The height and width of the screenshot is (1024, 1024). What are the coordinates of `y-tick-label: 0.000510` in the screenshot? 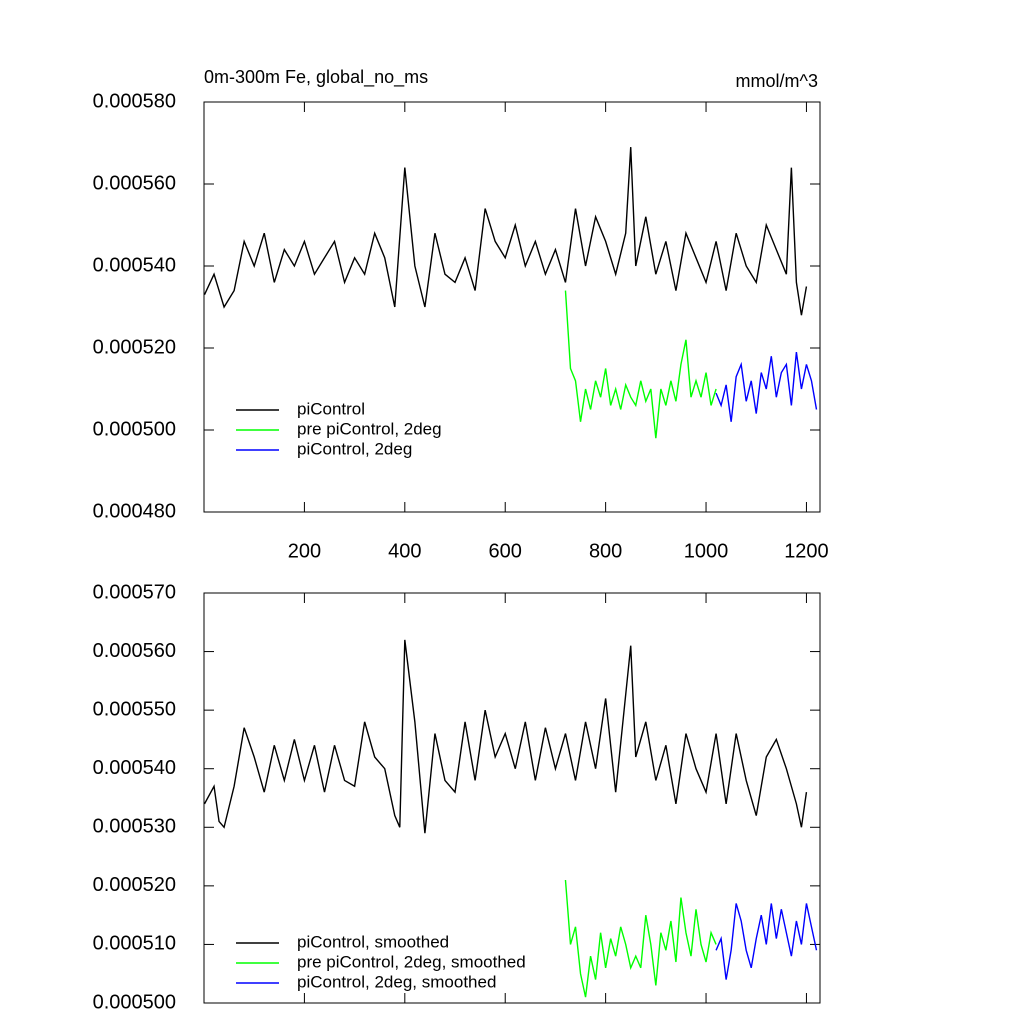 It's located at (134, 944).